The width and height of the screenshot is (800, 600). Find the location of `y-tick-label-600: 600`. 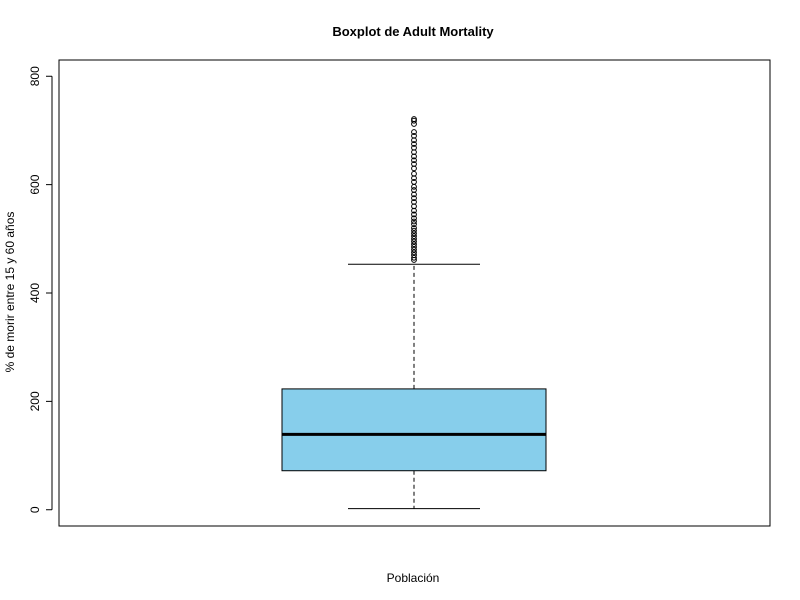

y-tick-label-600: 600 is located at coordinates (35, 184).